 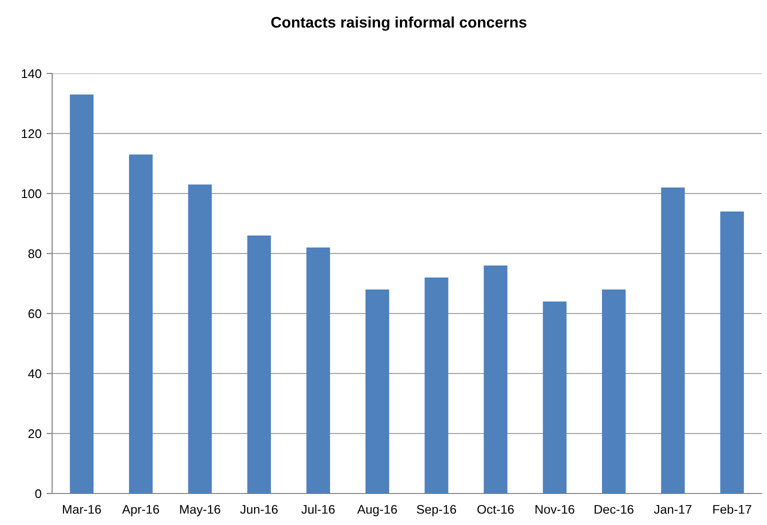 I want to click on x-tick-label: Sep-16, so click(x=436, y=510).